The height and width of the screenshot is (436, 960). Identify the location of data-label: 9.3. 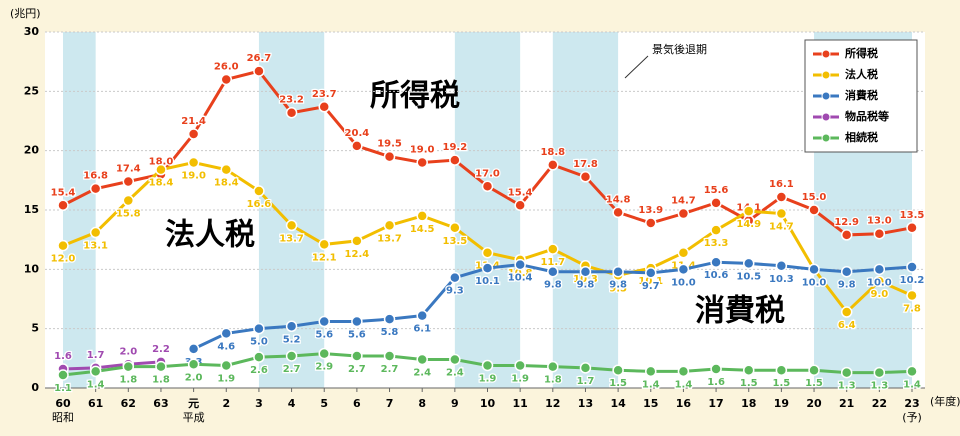
(455, 291).